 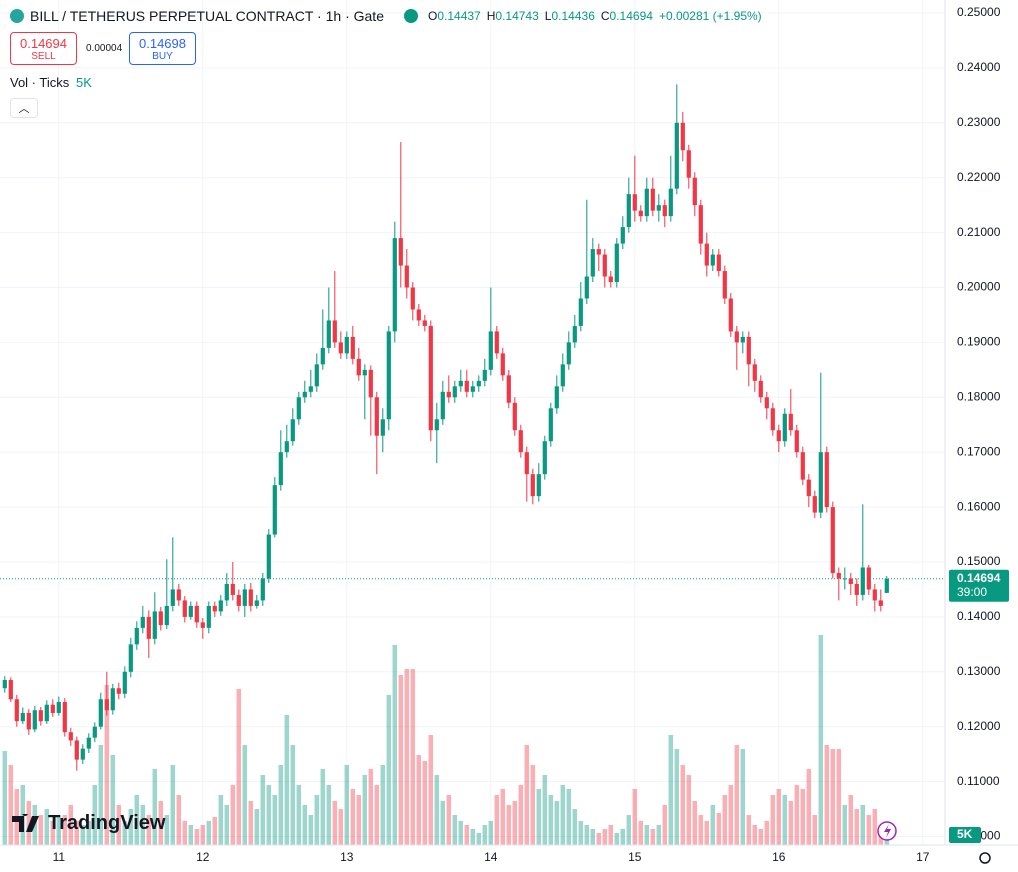 What do you see at coordinates (43, 48) in the screenshot?
I see `sell-button: 0.14694 SELL` at bounding box center [43, 48].